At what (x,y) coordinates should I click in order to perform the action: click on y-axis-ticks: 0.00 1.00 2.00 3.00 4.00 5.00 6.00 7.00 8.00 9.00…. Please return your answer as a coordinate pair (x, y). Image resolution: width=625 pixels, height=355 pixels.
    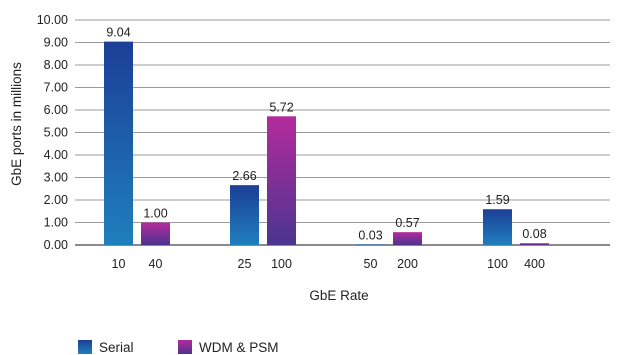
    Looking at the image, I should click on (52, 132).